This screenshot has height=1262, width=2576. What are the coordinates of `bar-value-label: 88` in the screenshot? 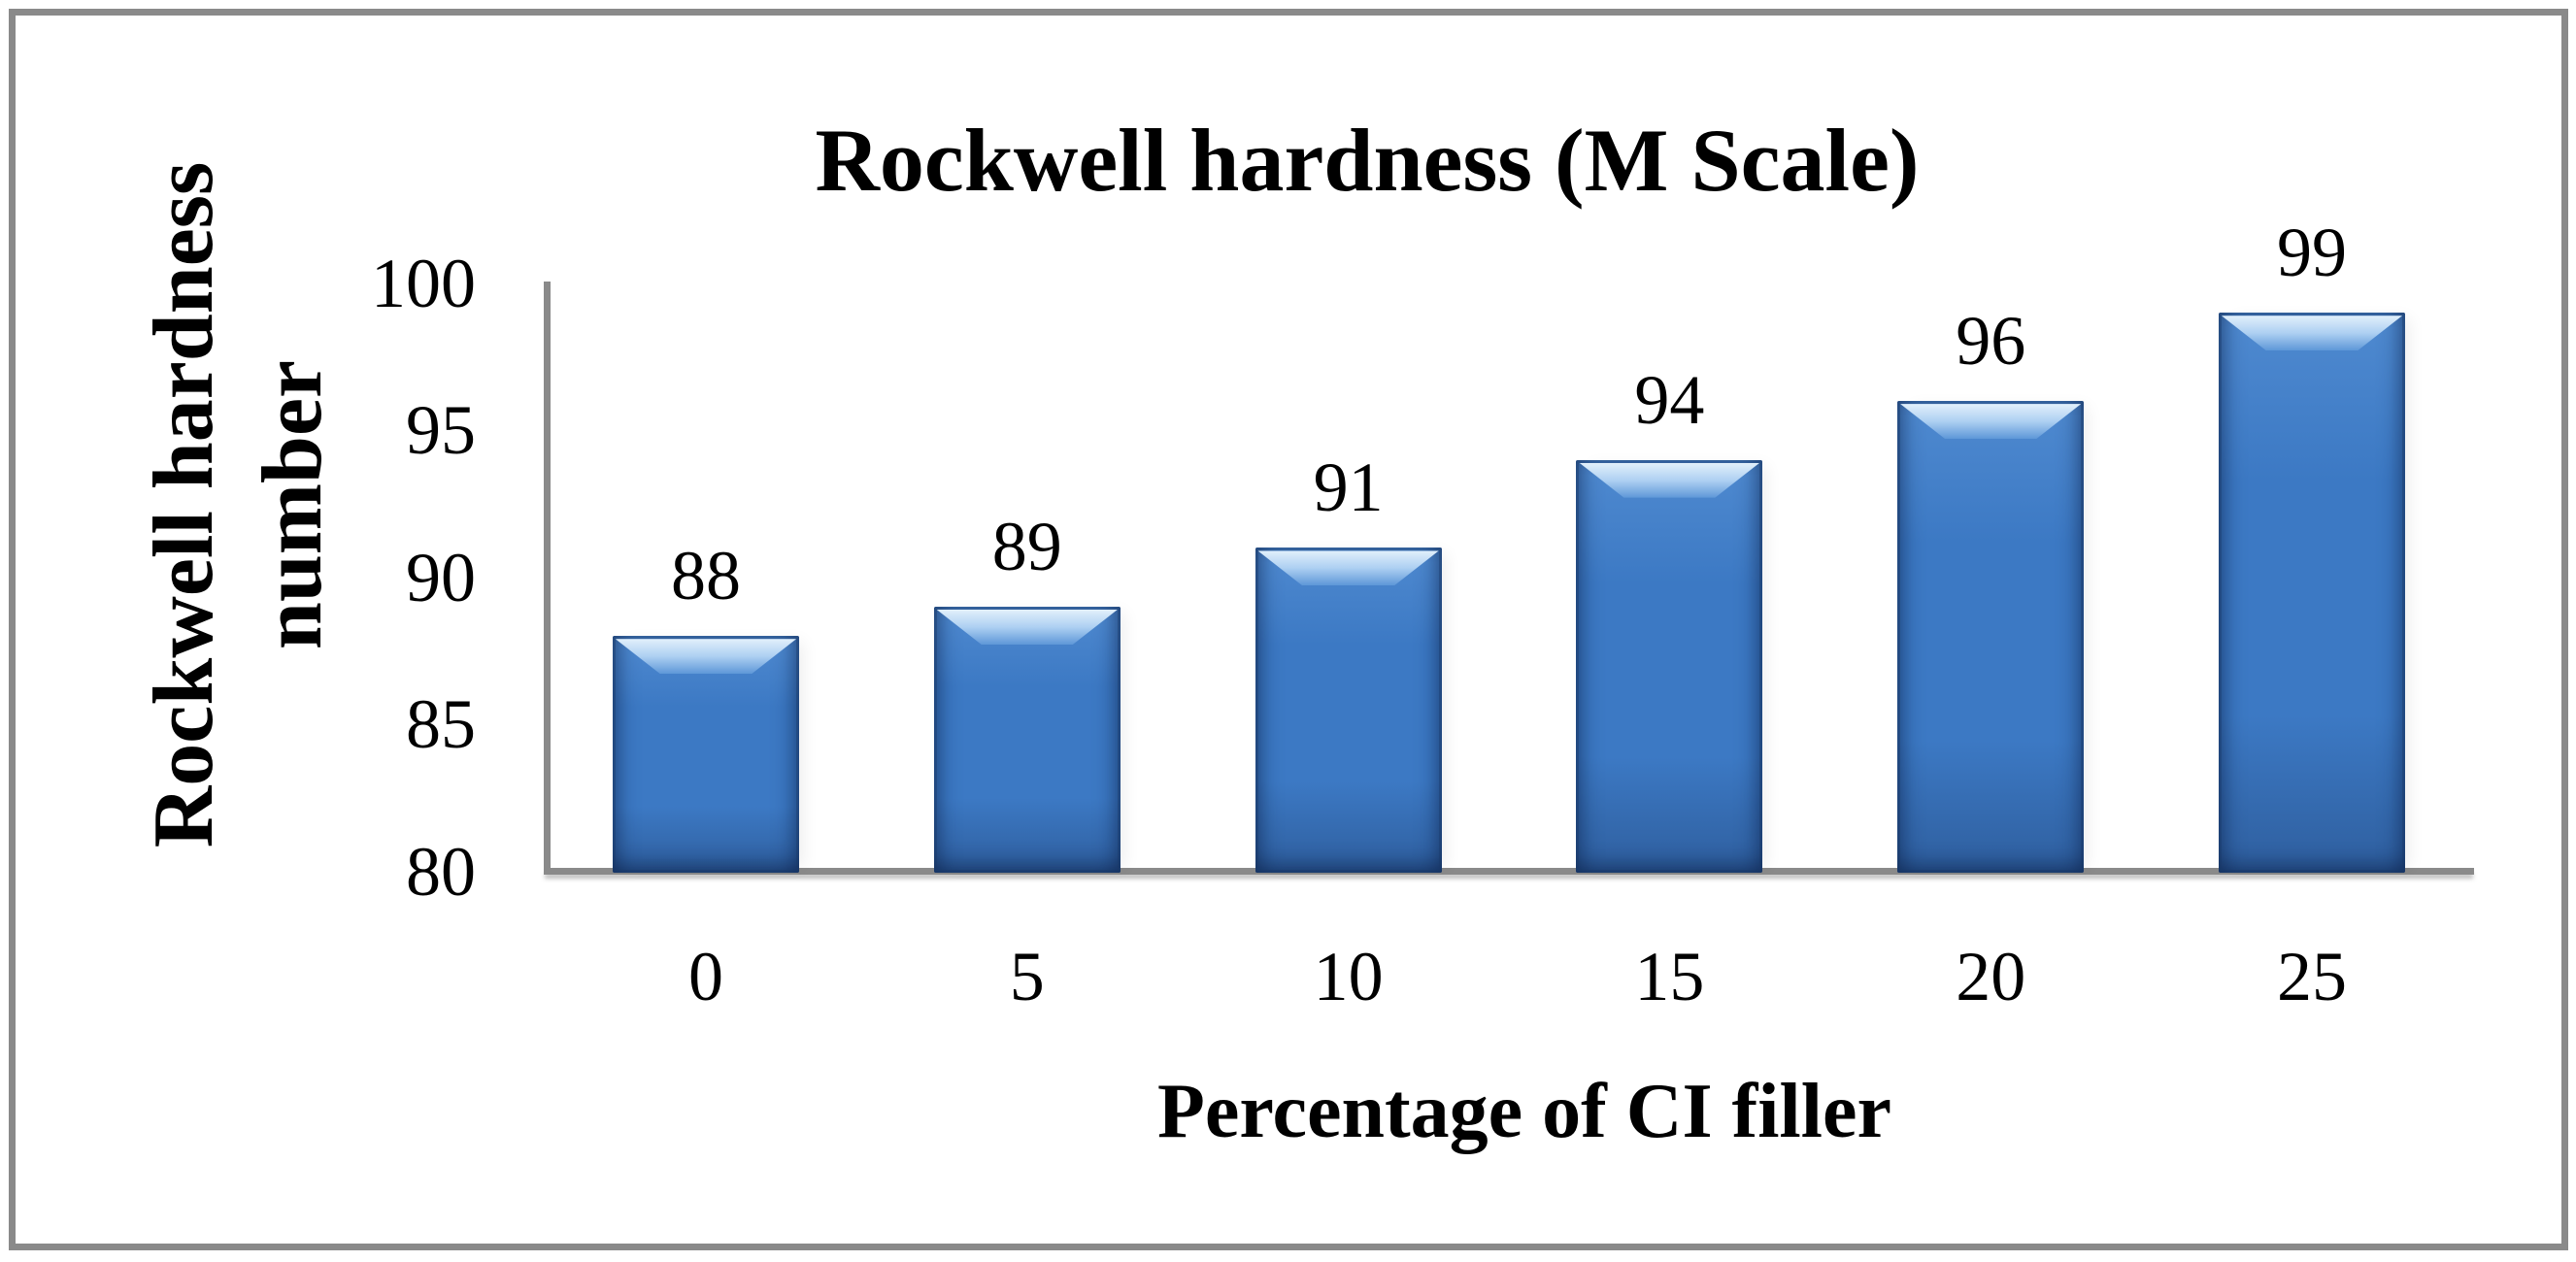 It's located at (706, 576).